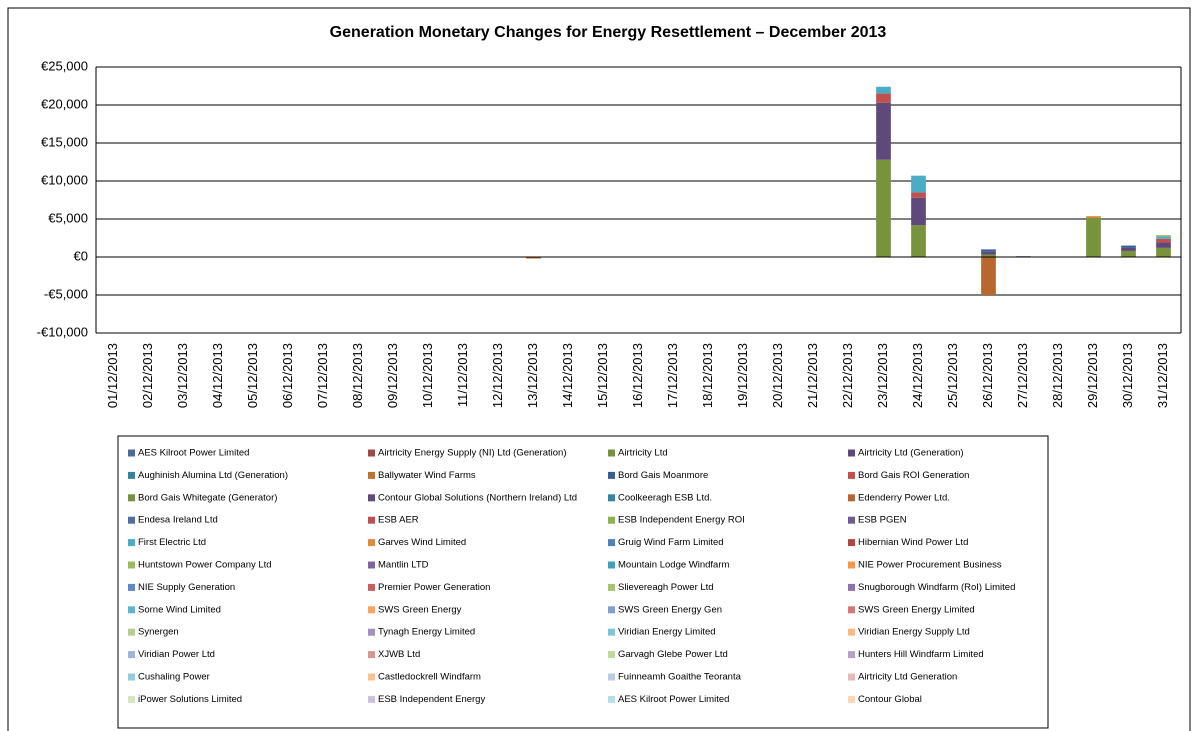 The image size is (1198, 731). Describe the element at coordinates (812, 375) in the screenshot. I see `x-tick-label: 21/12/2013` at that location.